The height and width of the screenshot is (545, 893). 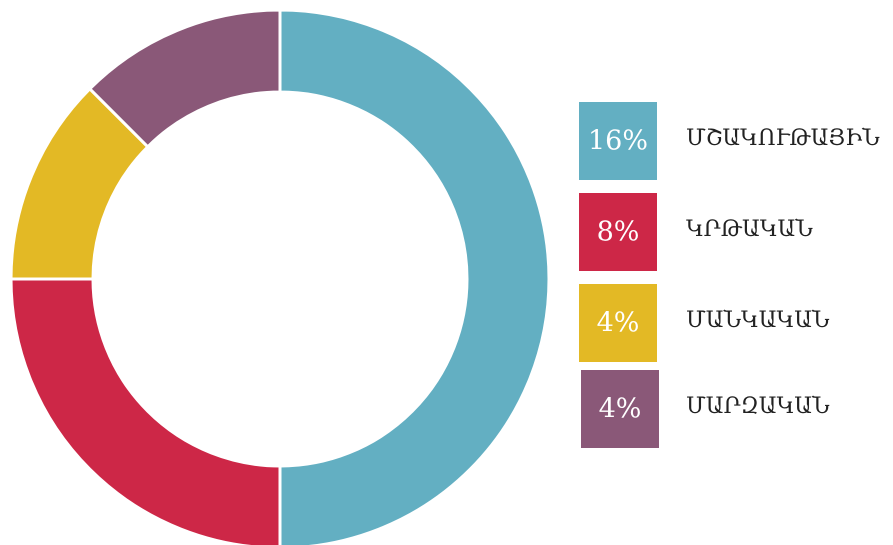 What do you see at coordinates (184, 78) in the screenshot?
I see `donut-segment` at bounding box center [184, 78].